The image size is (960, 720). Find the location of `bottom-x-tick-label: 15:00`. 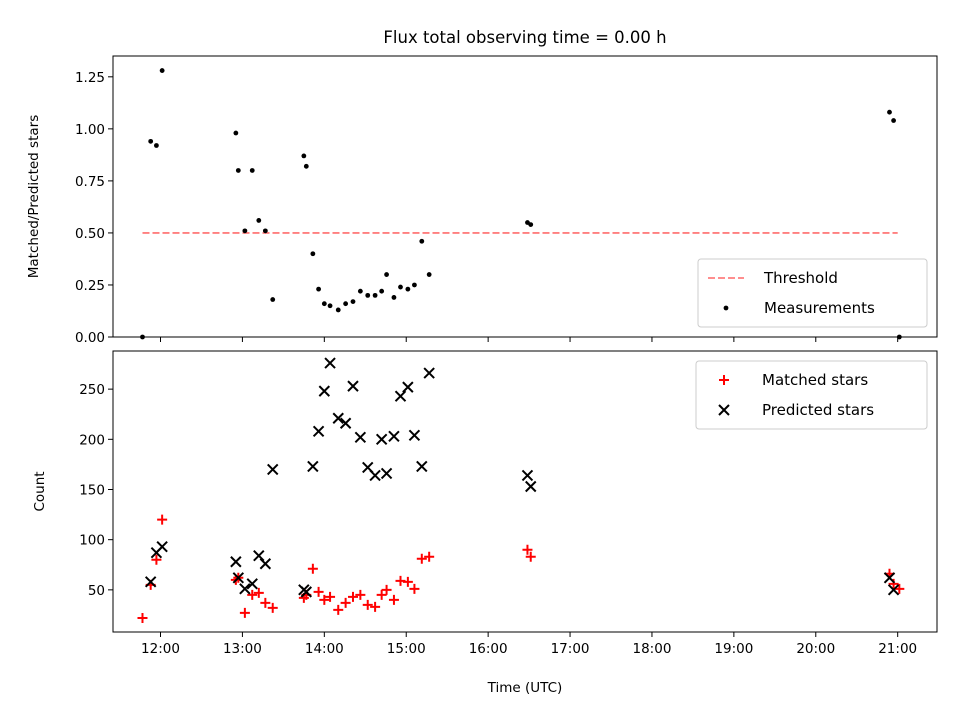

bottom-x-tick-label: 15:00 is located at coordinates (406, 649).